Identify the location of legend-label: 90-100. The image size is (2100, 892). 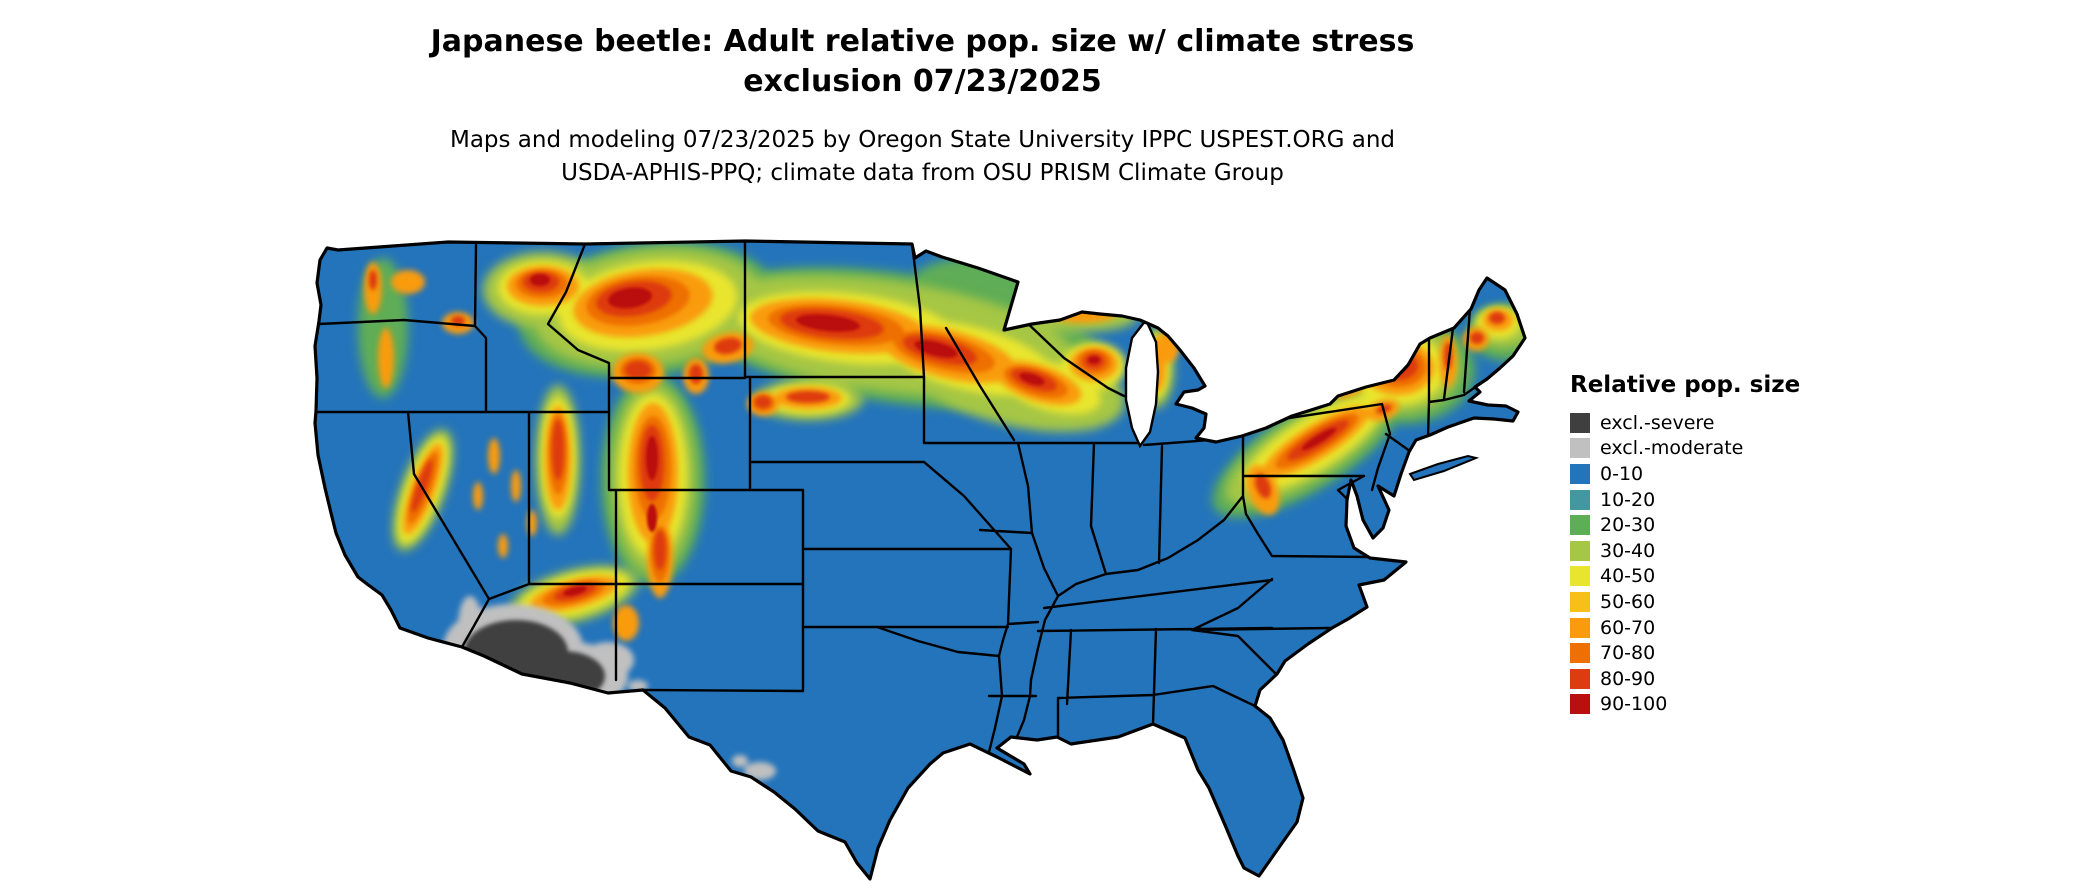
(1634, 704).